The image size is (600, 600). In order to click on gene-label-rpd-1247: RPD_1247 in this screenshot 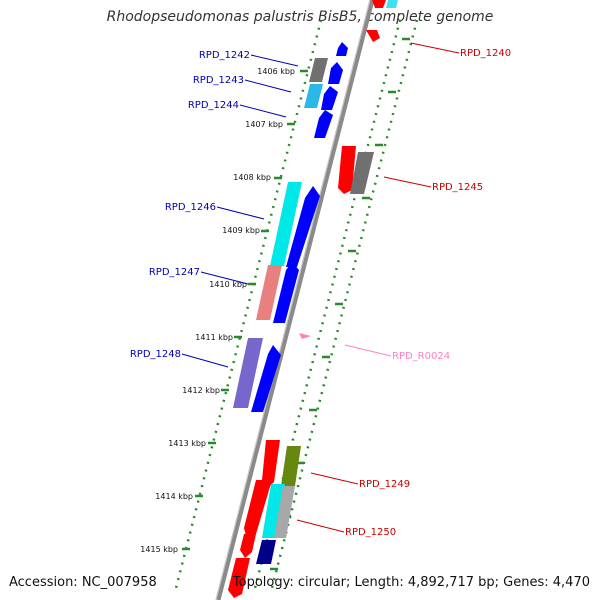, I will do `click(174, 272)`.